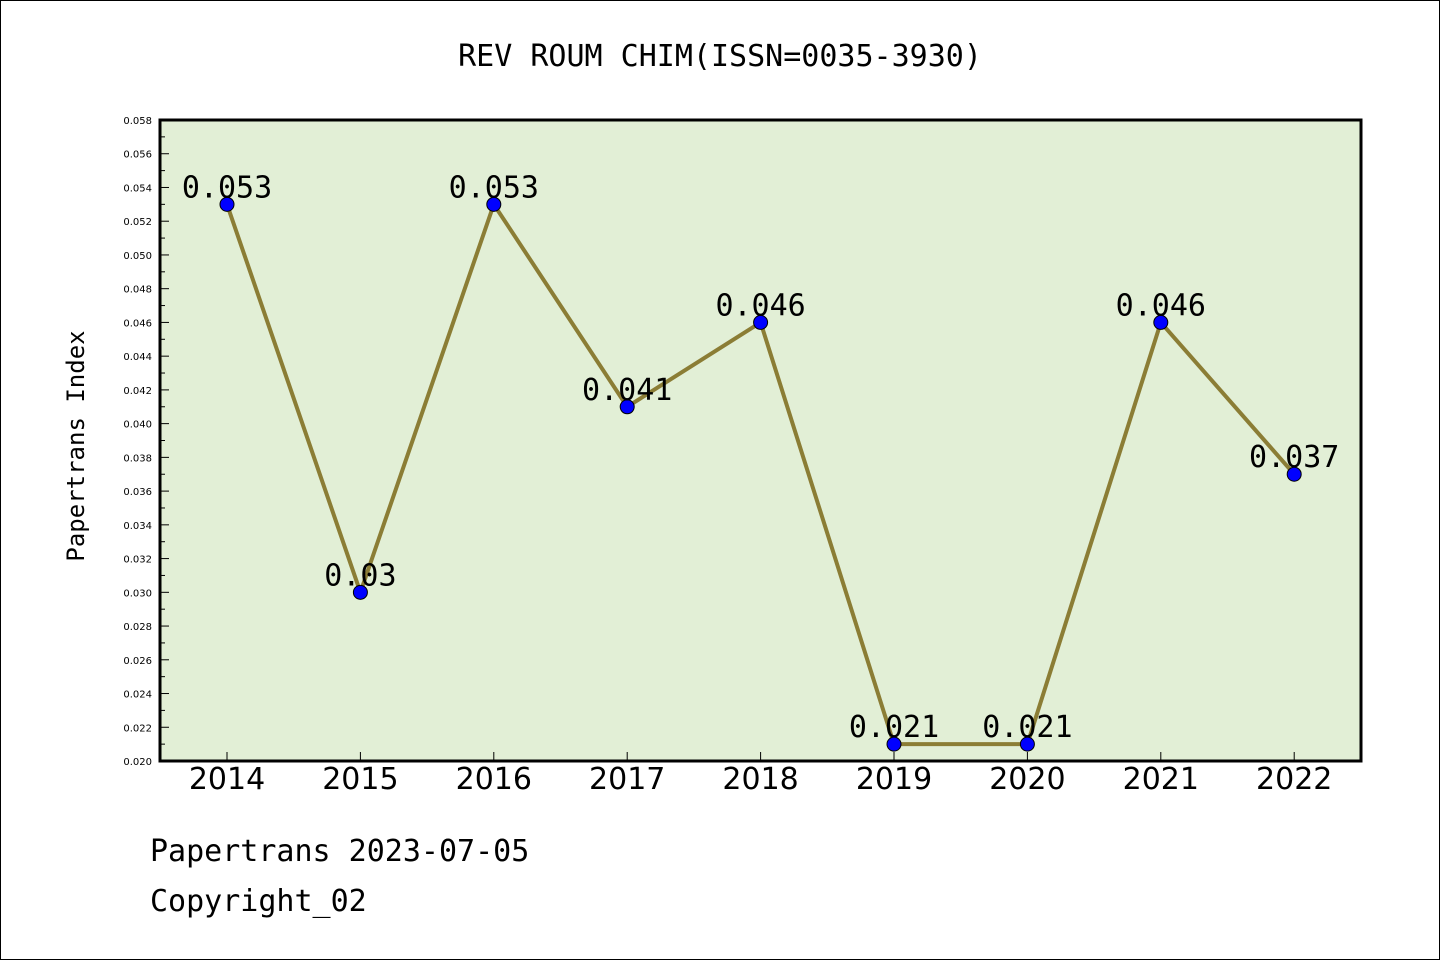 The image size is (1440, 960). What do you see at coordinates (137, 526) in the screenshot?
I see `y-tick-label: 0.034` at bounding box center [137, 526].